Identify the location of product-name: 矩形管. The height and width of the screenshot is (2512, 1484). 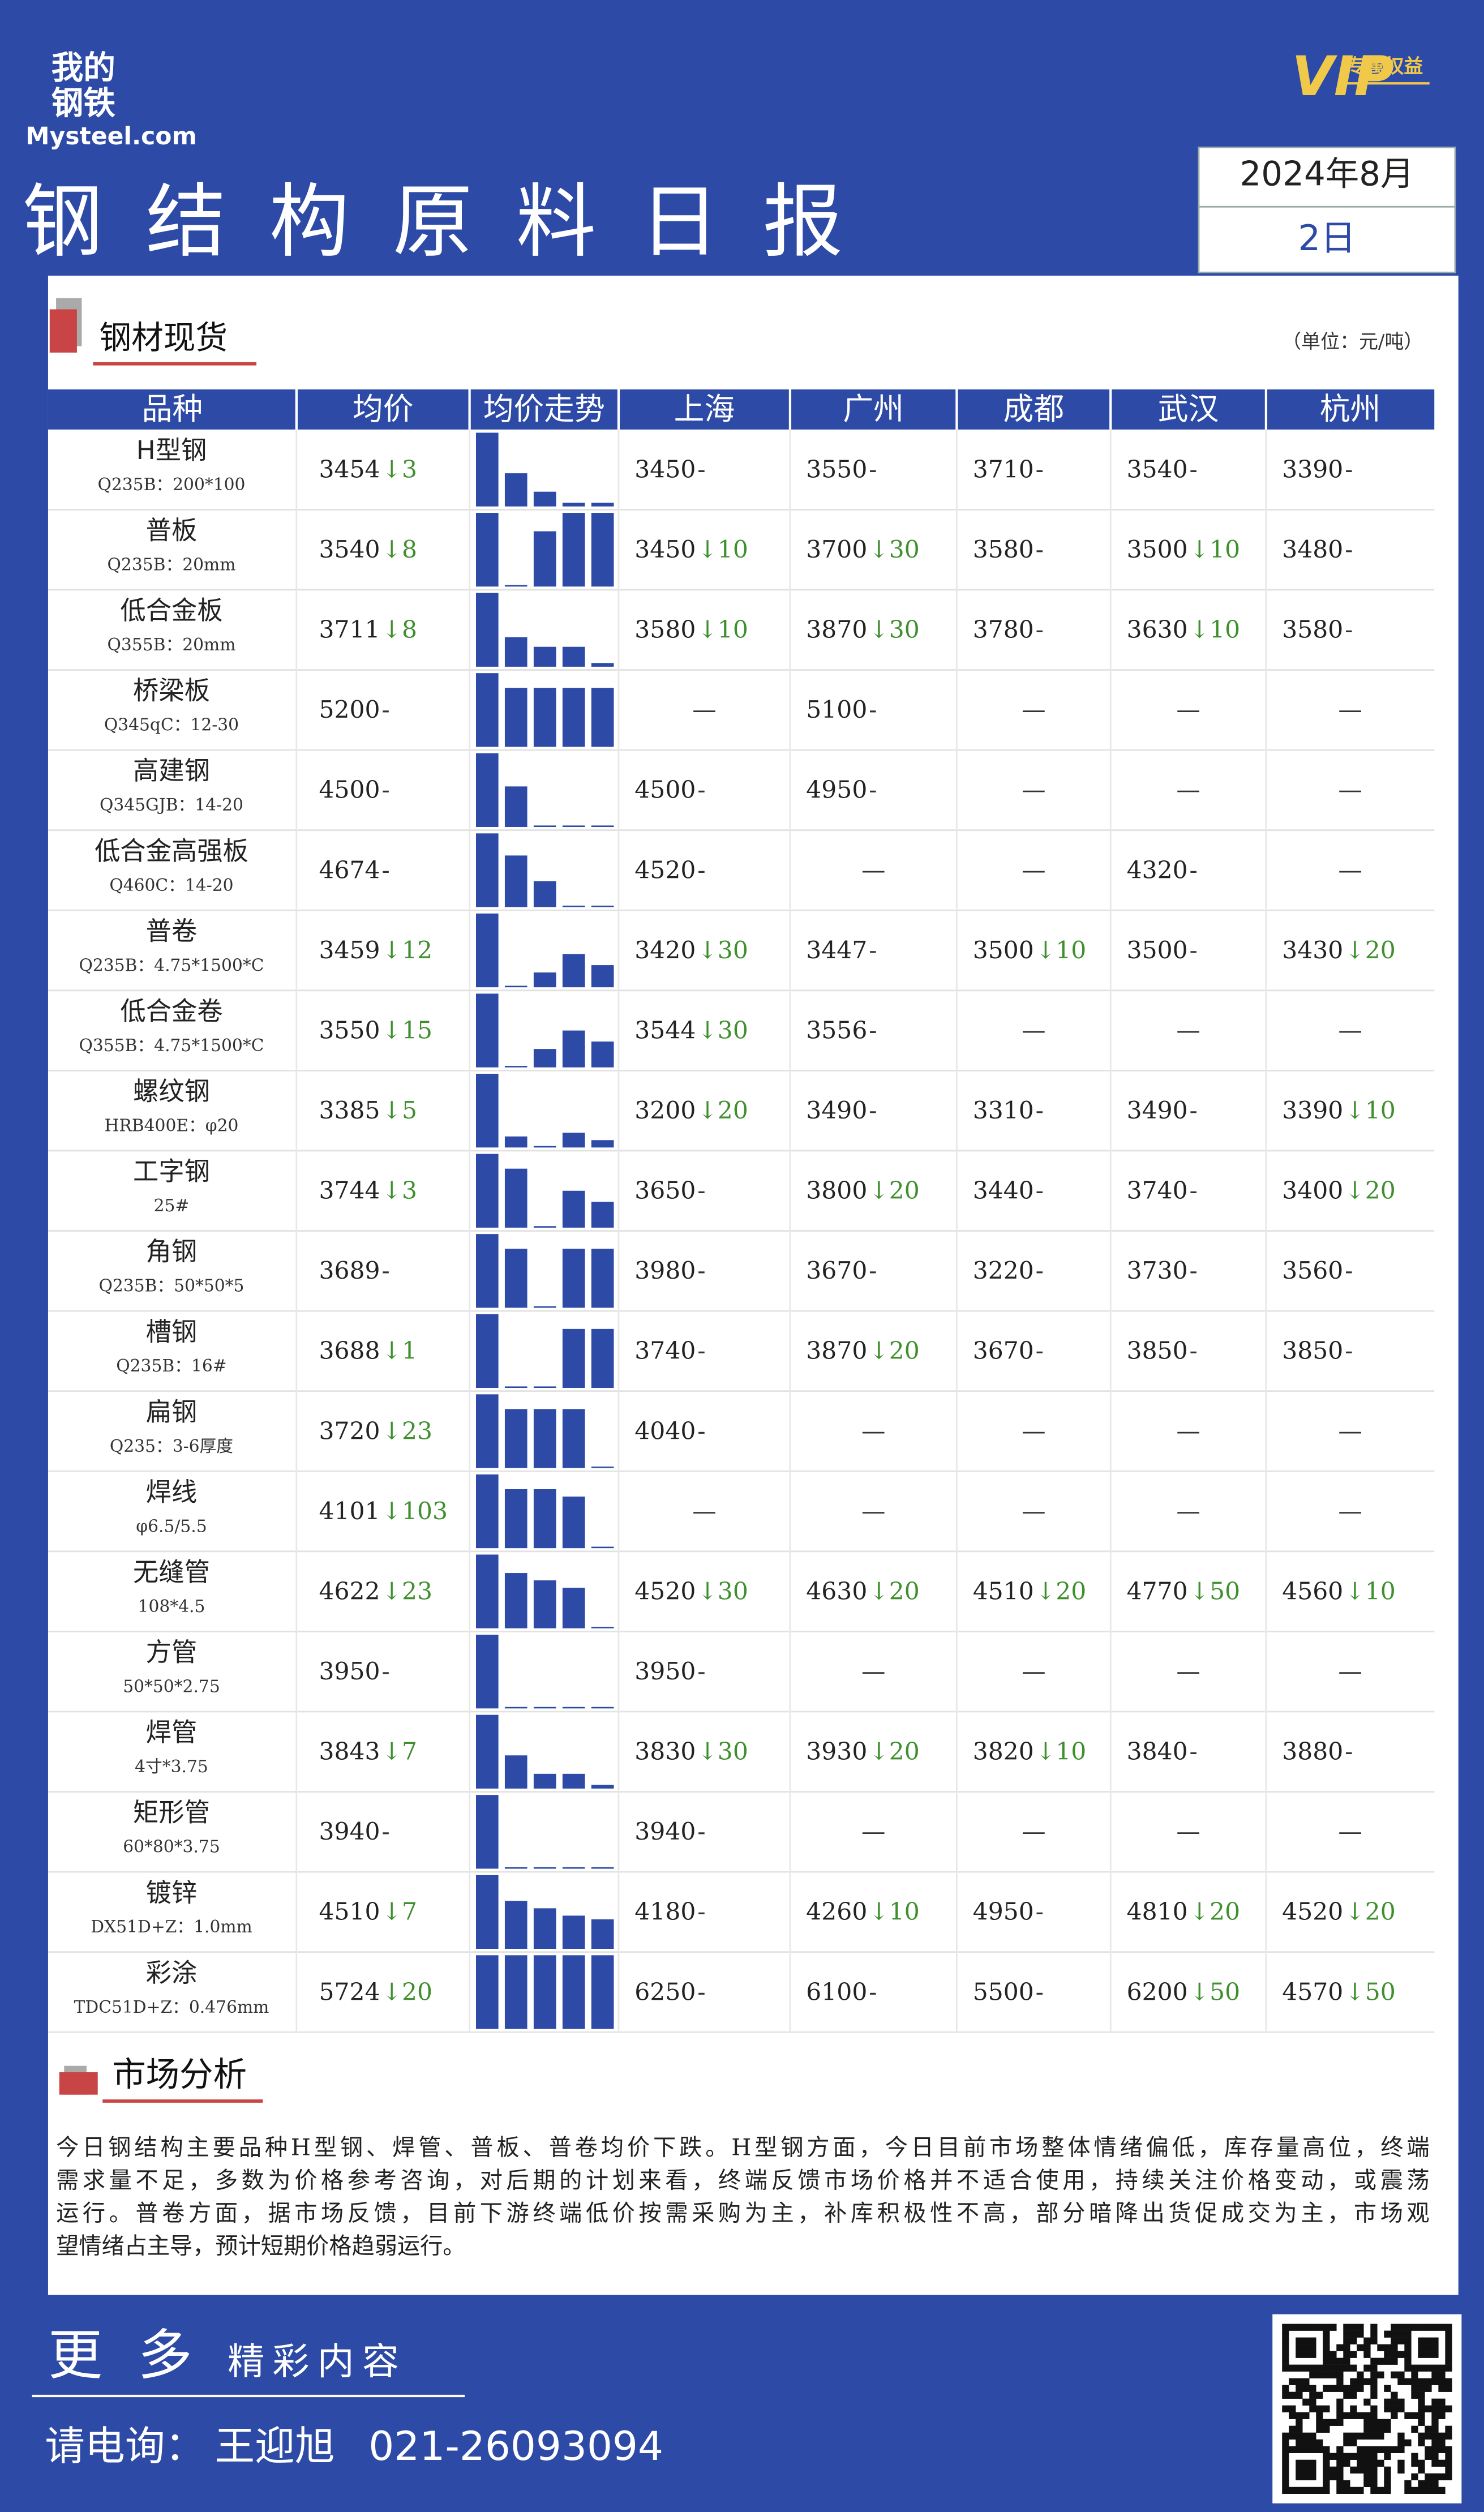
(171, 1813).